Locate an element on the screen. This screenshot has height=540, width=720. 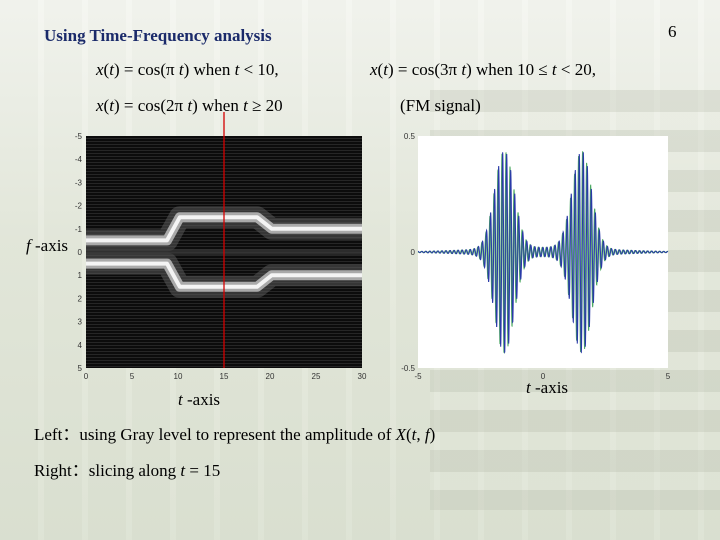
heatmap-x-tick-0: 0 is located at coordinates (86, 376).